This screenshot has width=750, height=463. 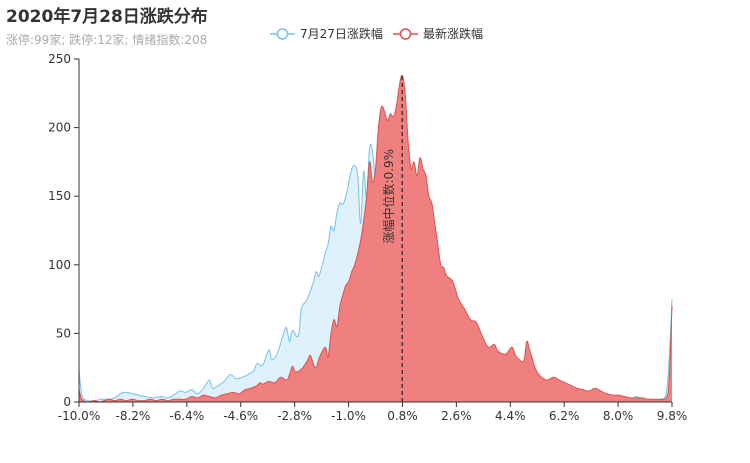 What do you see at coordinates (63, 333) in the screenshot?
I see `y-tick-label: 50` at bounding box center [63, 333].